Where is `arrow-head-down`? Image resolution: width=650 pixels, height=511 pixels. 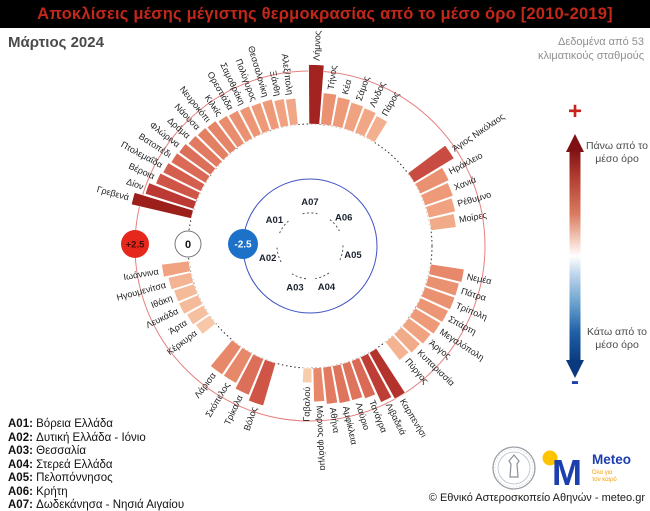
arrow-head-down is located at coordinates (575, 369).